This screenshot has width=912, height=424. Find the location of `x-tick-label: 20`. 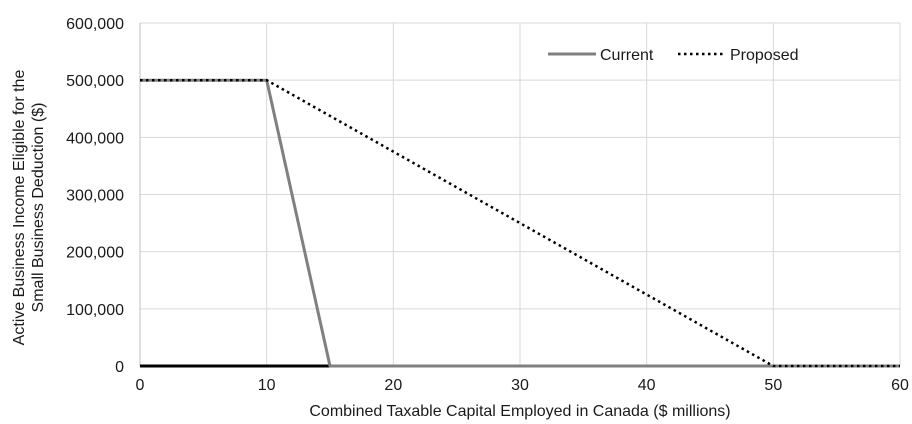

x-tick-label: 20 is located at coordinates (393, 385).